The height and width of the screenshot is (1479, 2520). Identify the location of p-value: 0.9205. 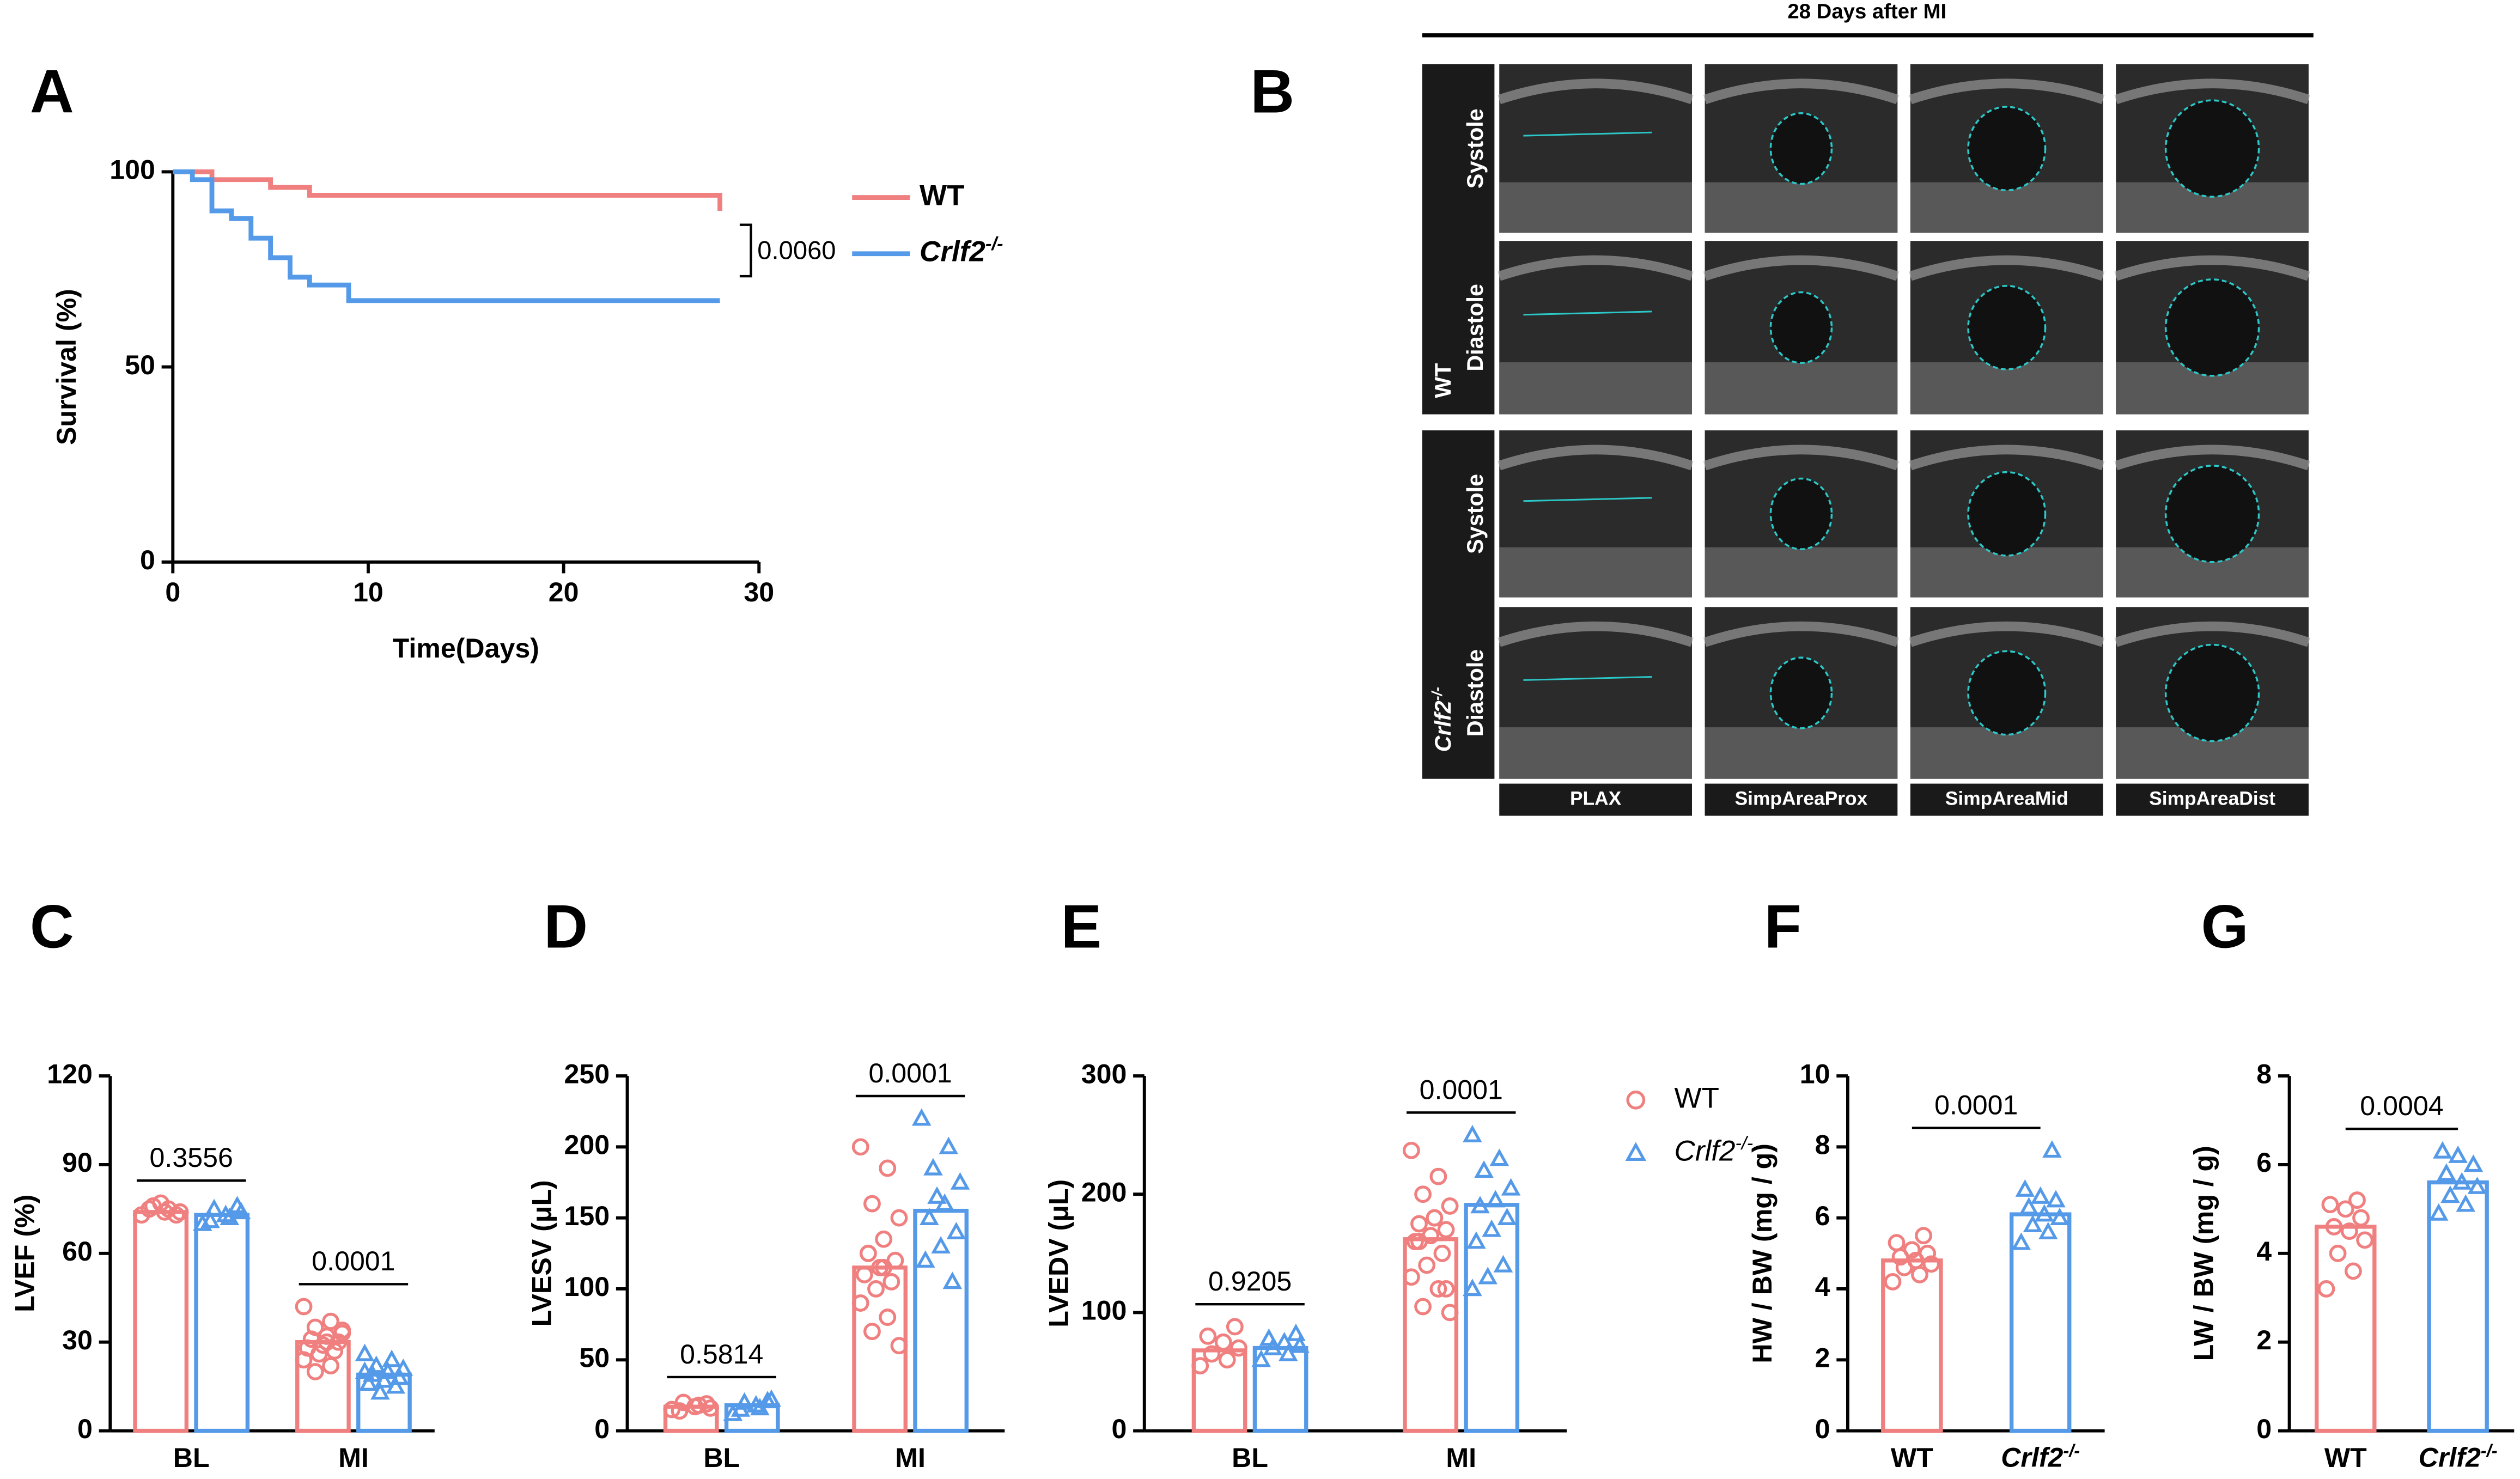
(1250, 1281).